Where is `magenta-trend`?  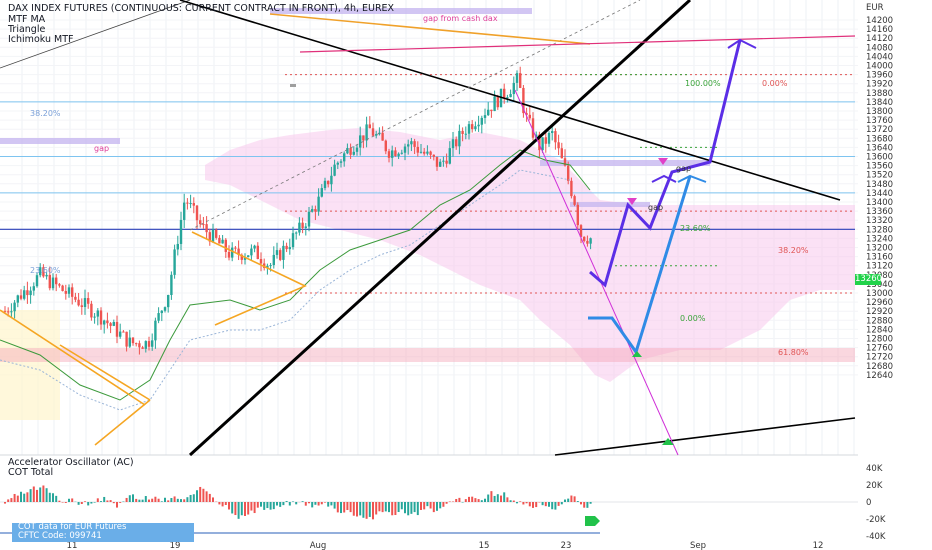
magenta-trend is located at coordinates (596, 272).